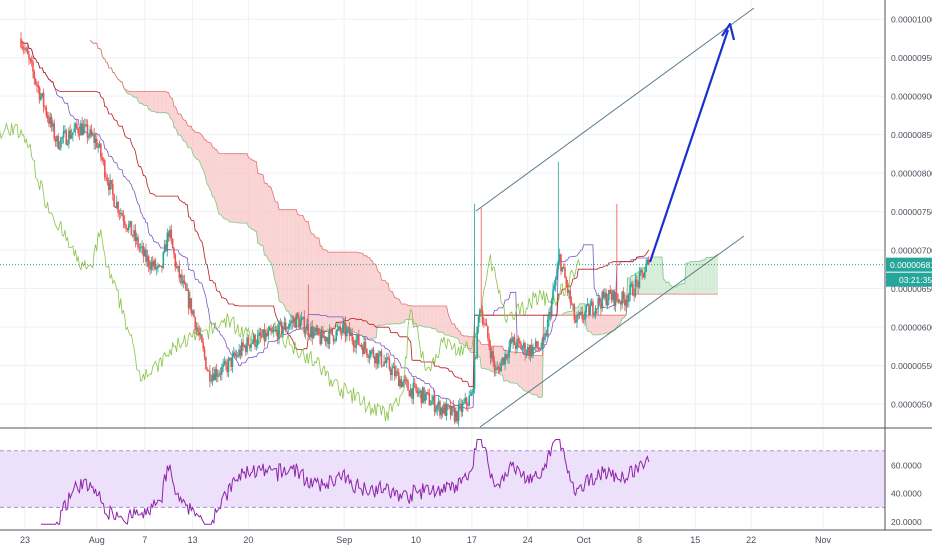 This screenshot has width=932, height=555. What do you see at coordinates (906, 465) in the screenshot?
I see `rsi-tick-label: 60.0000` at bounding box center [906, 465].